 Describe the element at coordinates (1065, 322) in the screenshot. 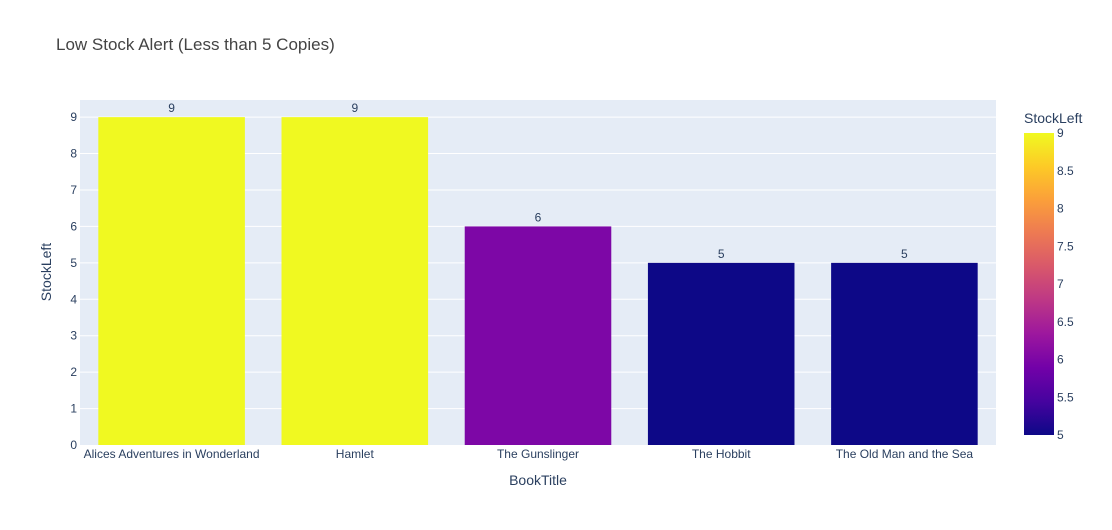

I see `colorbar-tick-label: 6.5` at that location.